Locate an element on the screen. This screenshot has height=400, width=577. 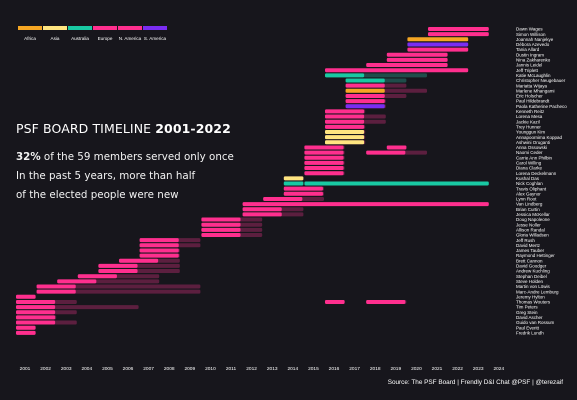
member-name: Nick Coghlan is located at coordinates (529, 183).